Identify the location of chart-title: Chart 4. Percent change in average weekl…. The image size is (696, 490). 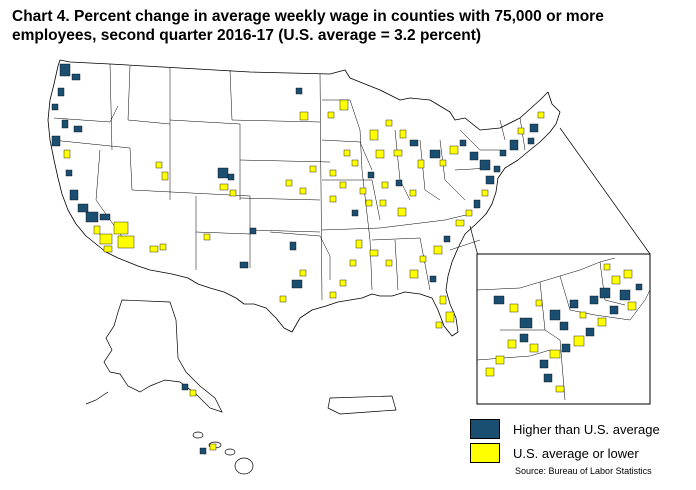
(347, 26).